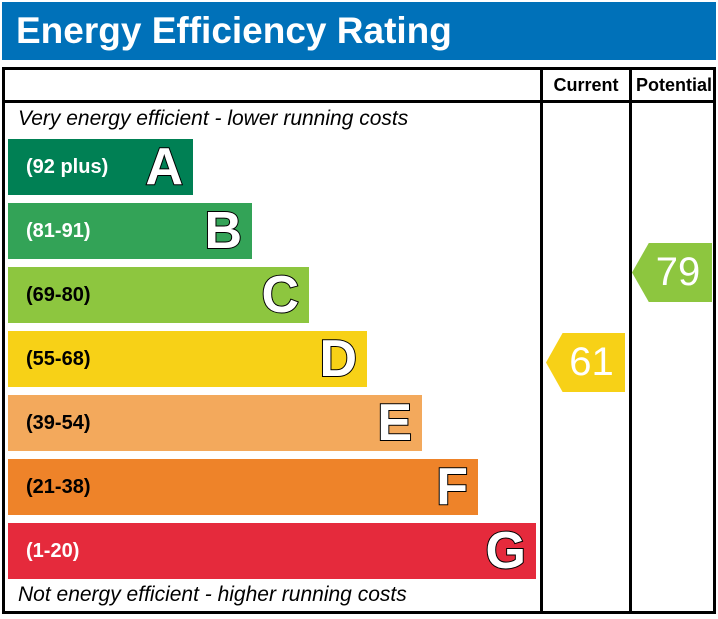  Describe the element at coordinates (394, 423) in the screenshot. I see `band-letter-e: E` at that location.